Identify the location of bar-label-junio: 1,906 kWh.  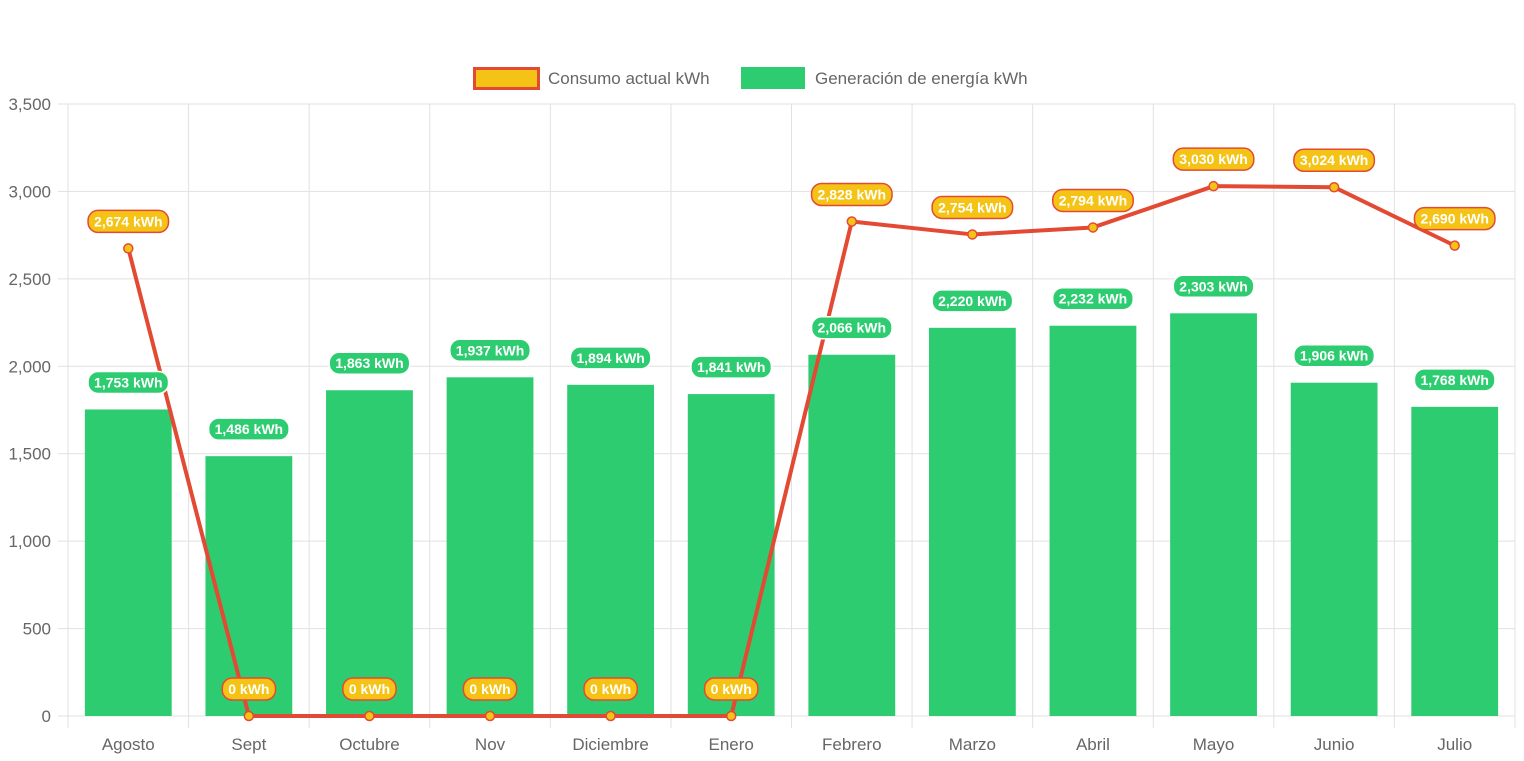
(1334, 355).